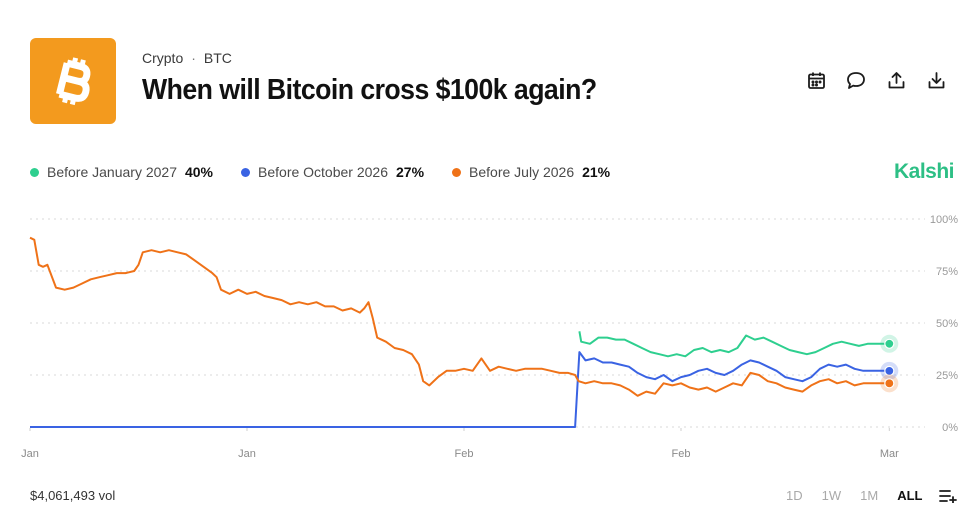 This screenshot has height=521, width=965. Describe the element at coordinates (944, 220) in the screenshot. I see `y-tick-label: 100%` at that location.